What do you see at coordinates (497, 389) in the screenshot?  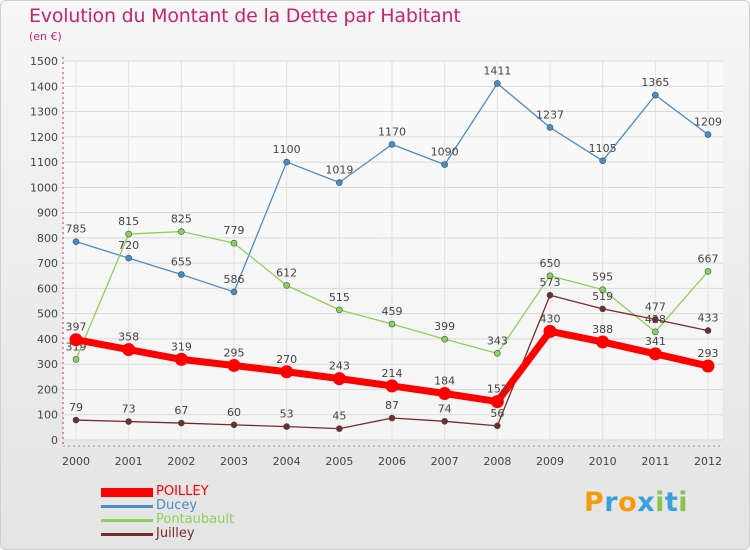 I see `data-label-poilley: 152` at bounding box center [497, 389].